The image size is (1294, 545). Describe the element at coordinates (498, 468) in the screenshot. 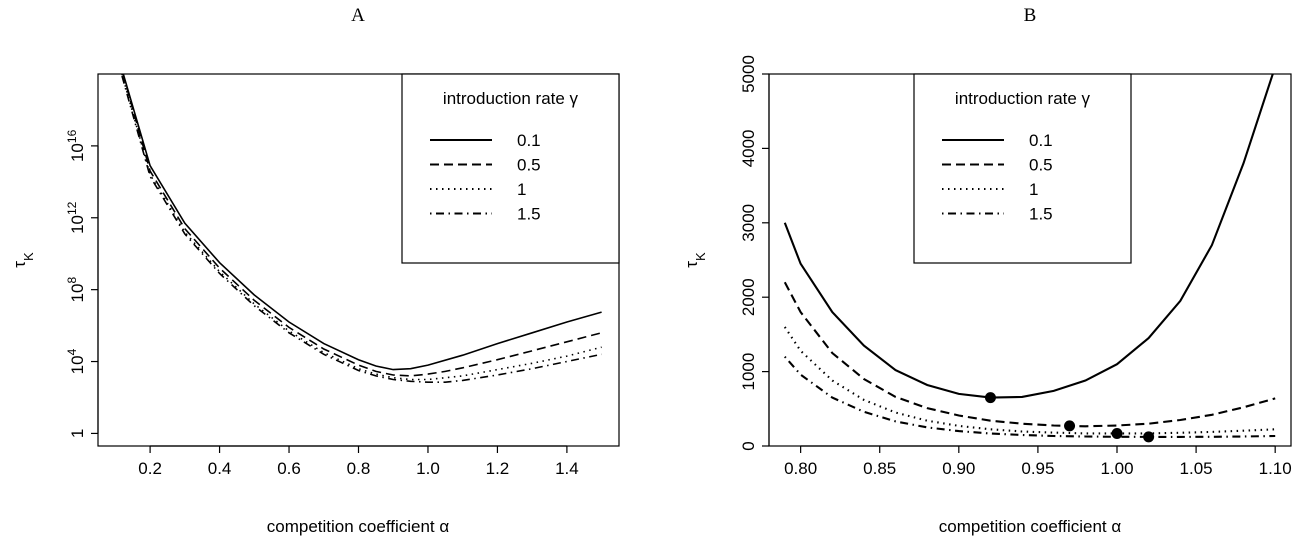

I see `a-x-tick-label: 1.2` at that location.